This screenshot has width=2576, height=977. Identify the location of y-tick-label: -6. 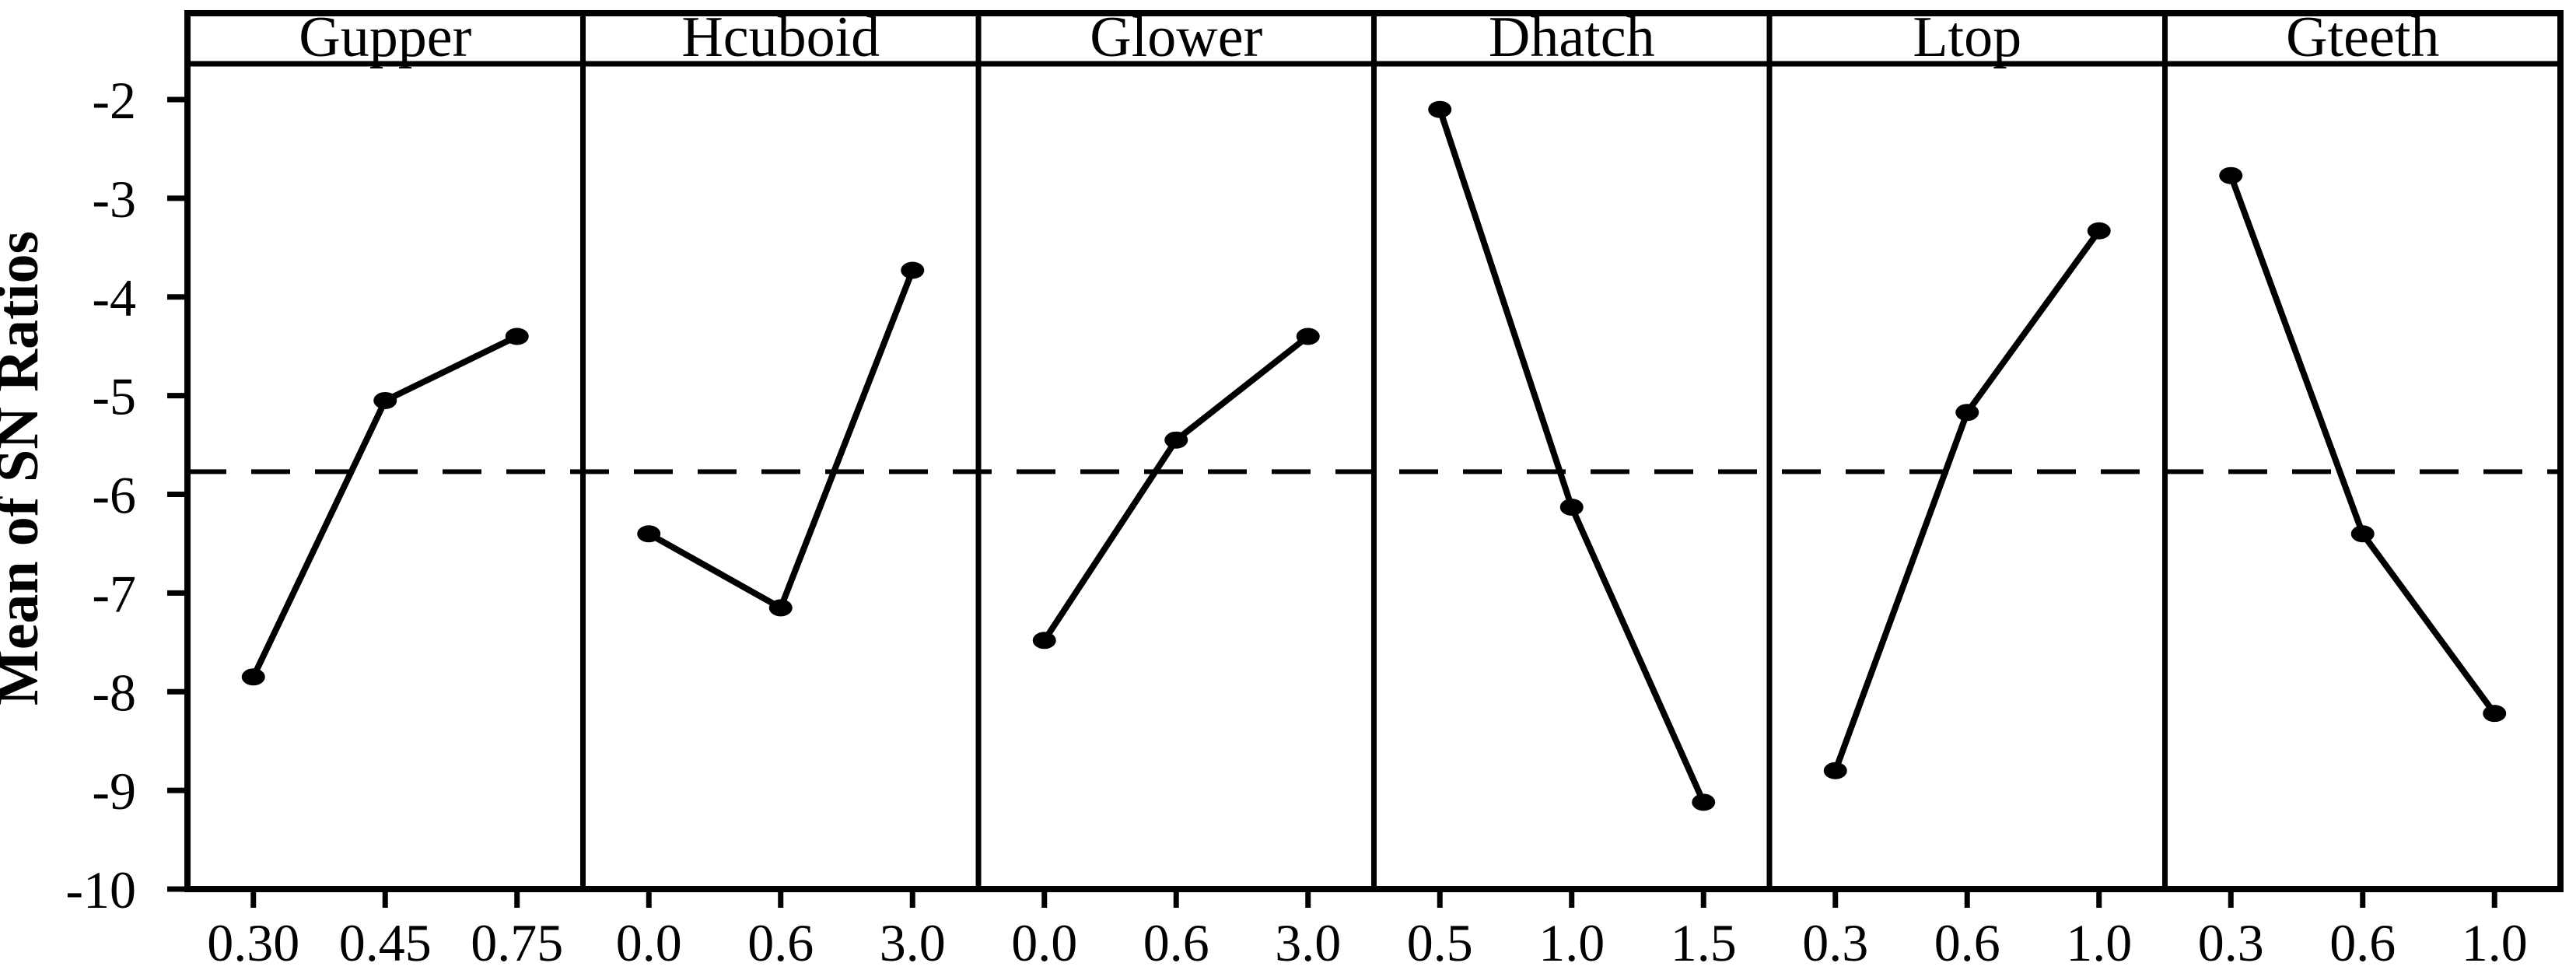
(114, 495).